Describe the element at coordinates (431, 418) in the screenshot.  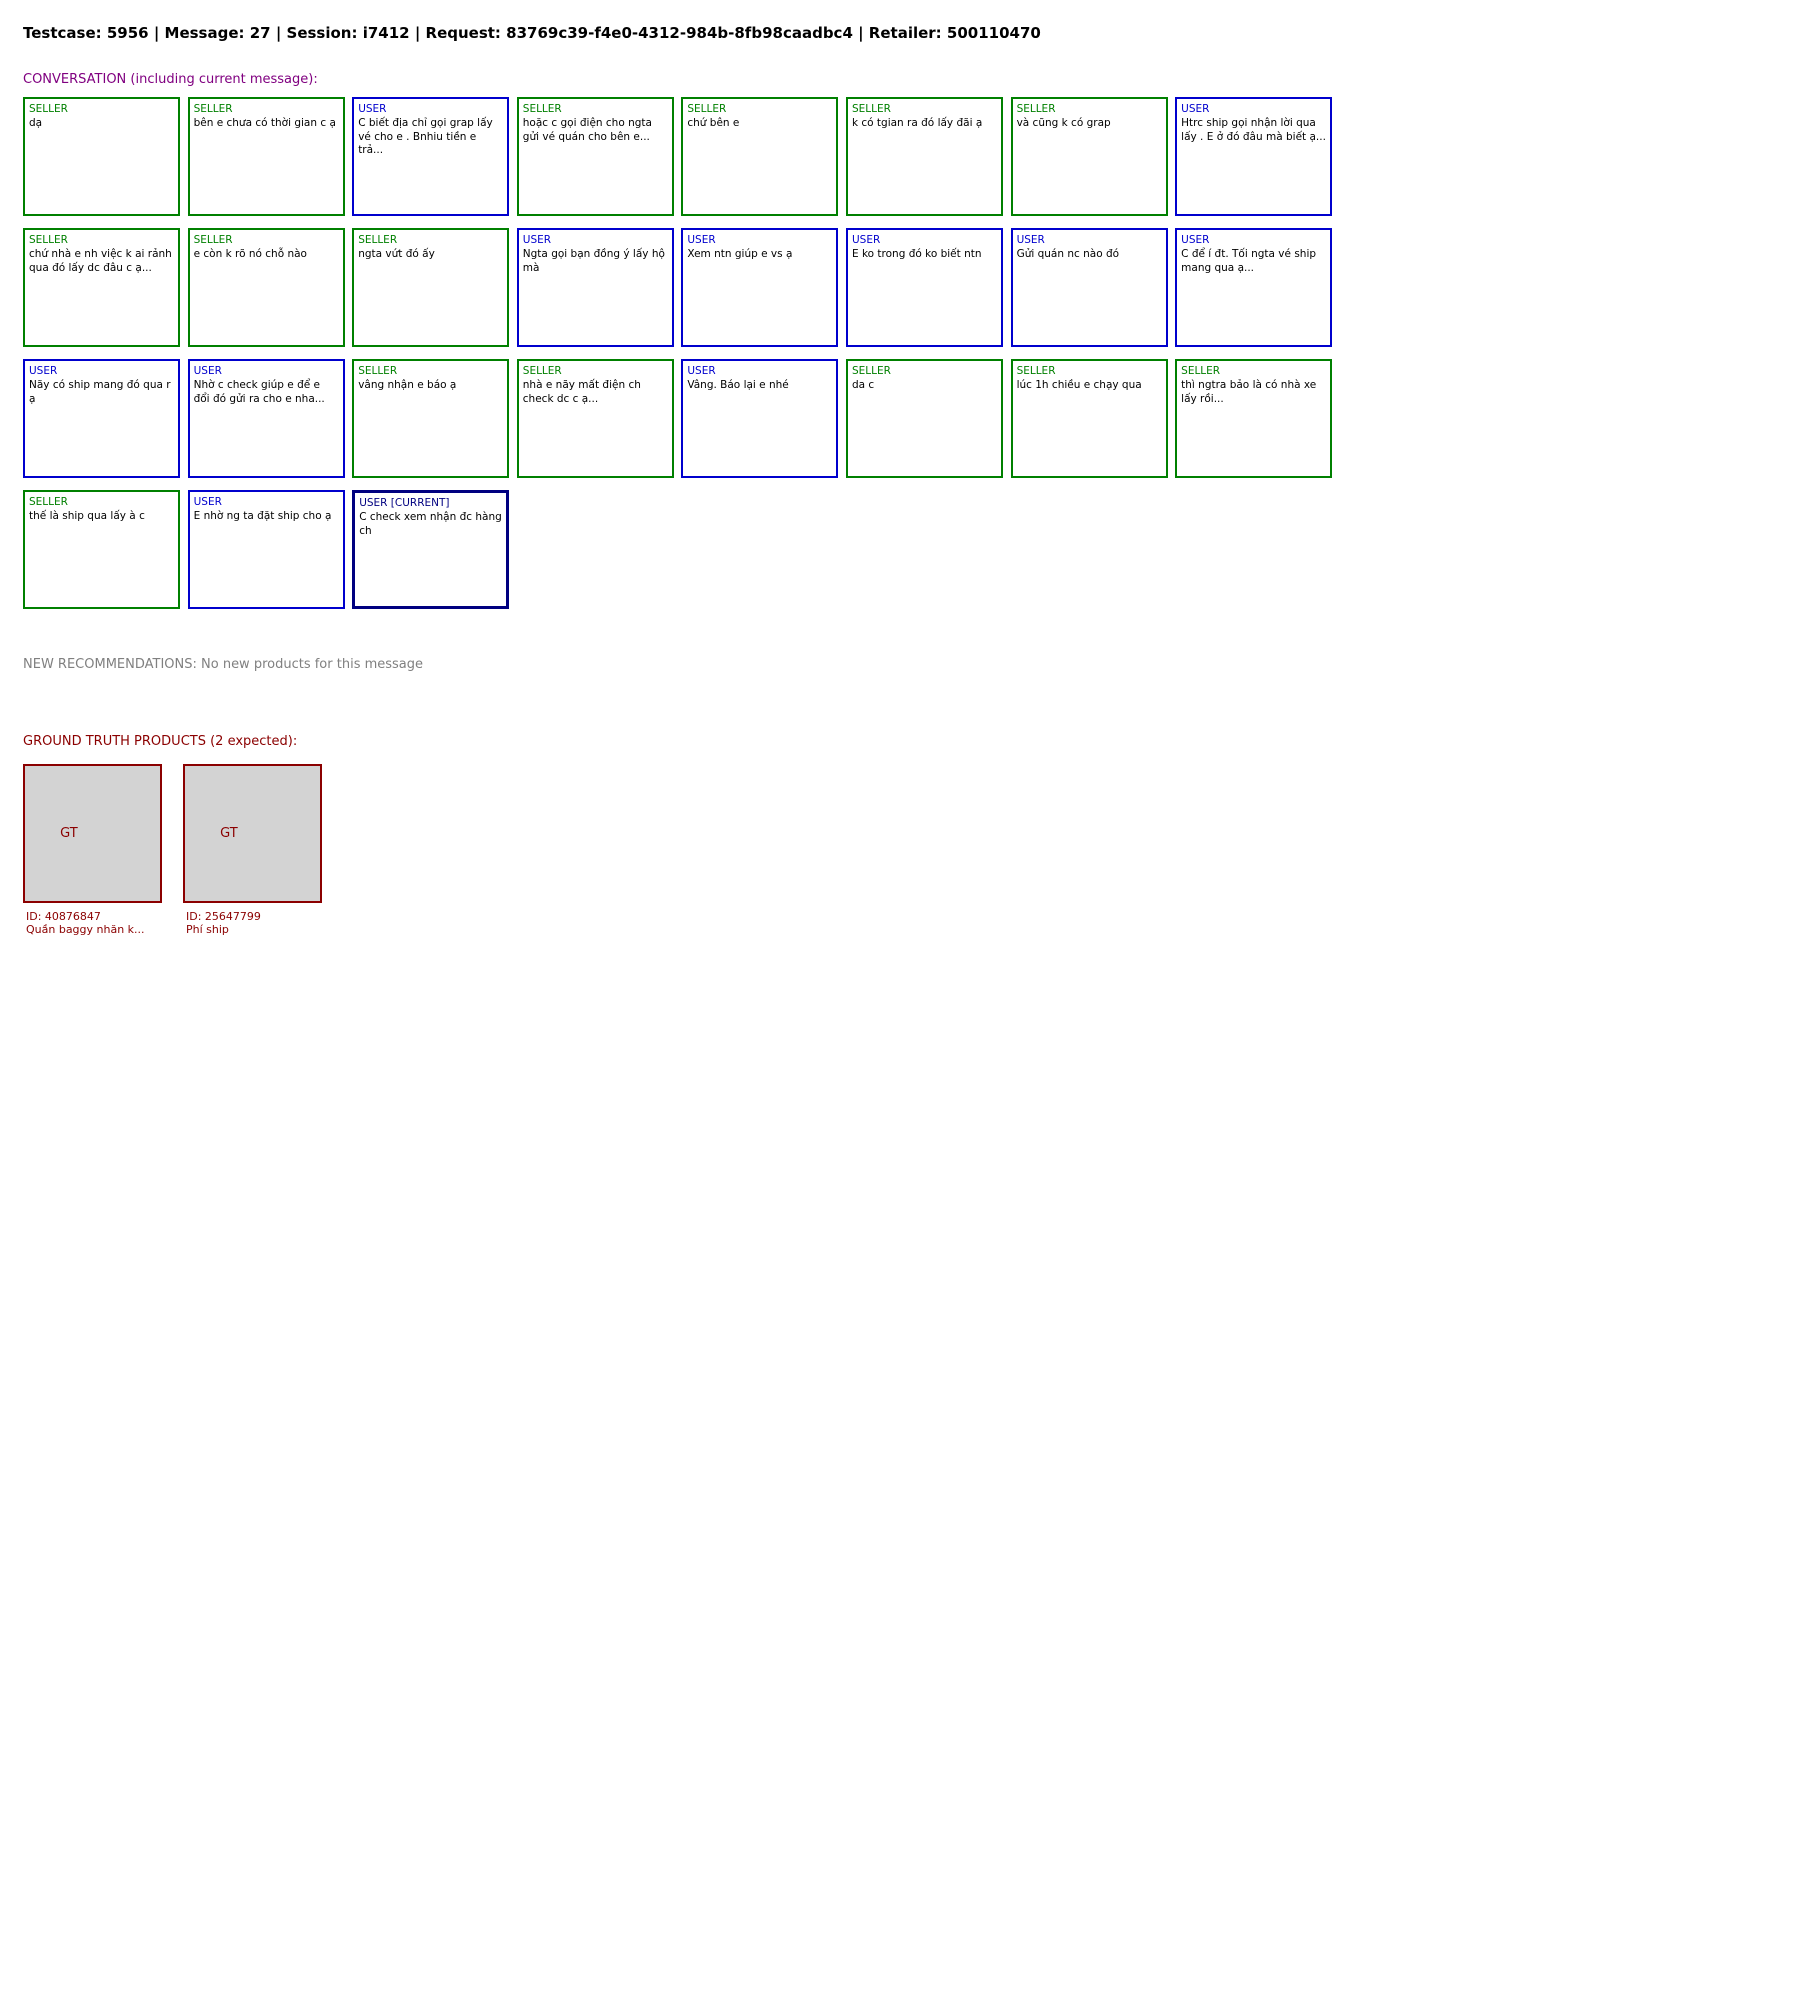
I see `message-card: SELLER vâng nhận e báo ạ` at that location.